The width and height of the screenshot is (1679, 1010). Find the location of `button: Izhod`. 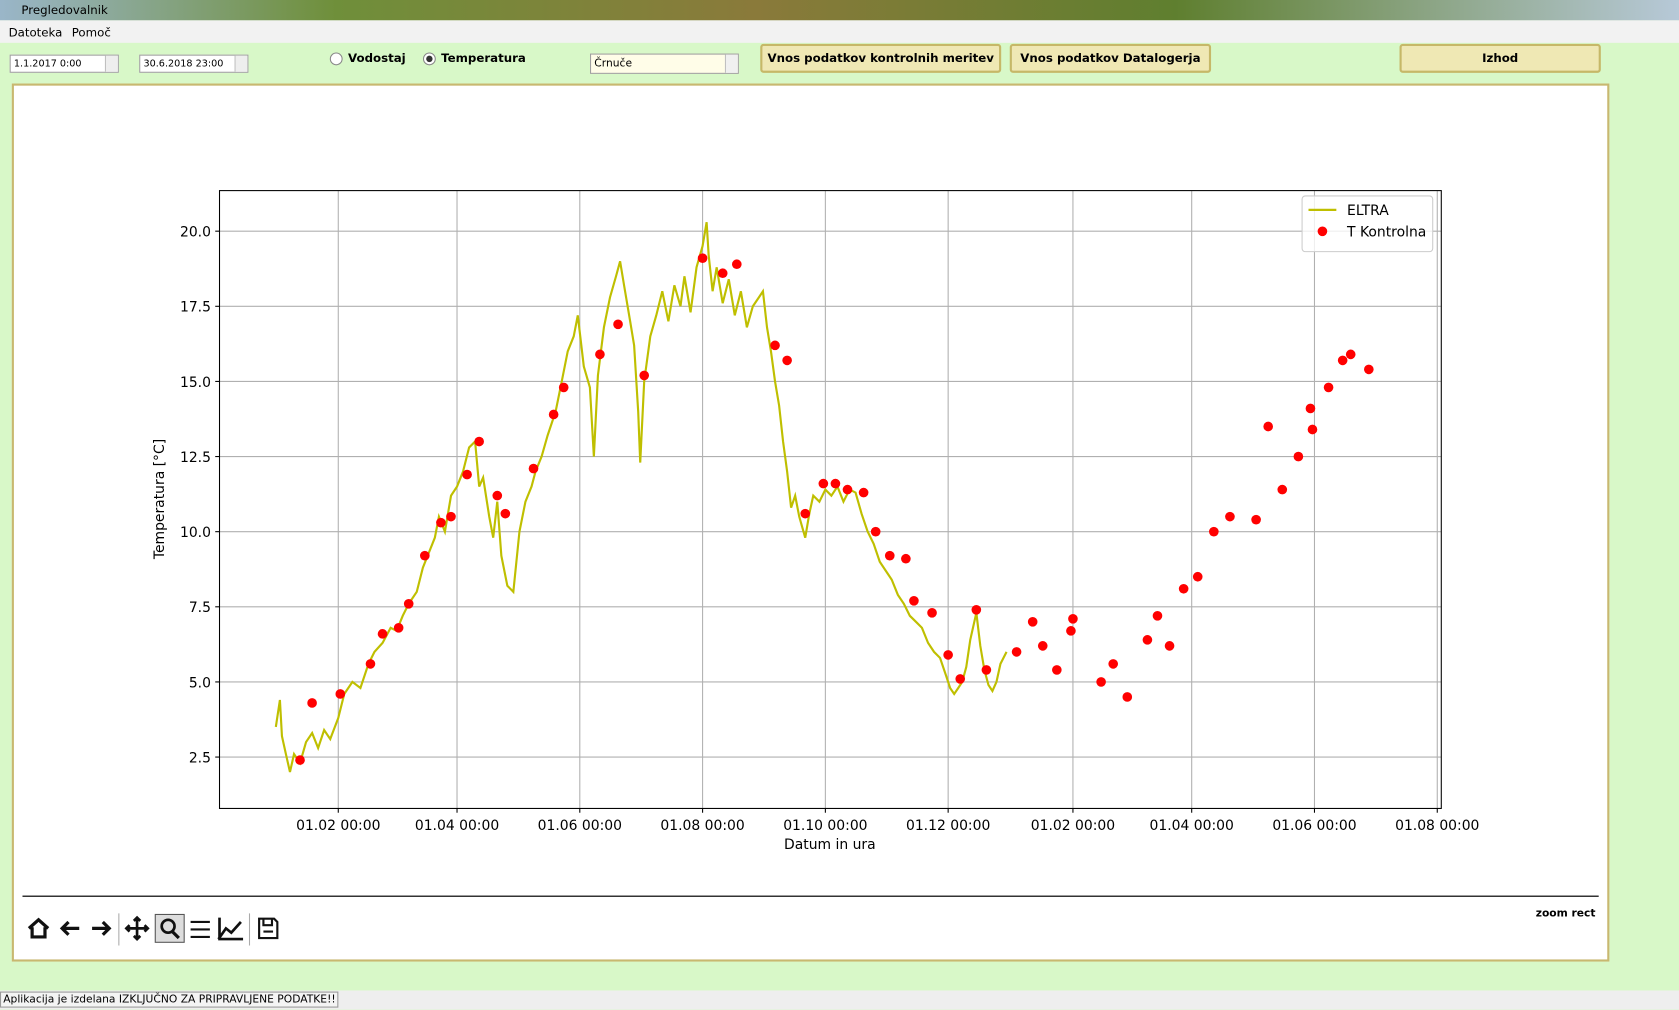

button: Izhod is located at coordinates (1500, 58).